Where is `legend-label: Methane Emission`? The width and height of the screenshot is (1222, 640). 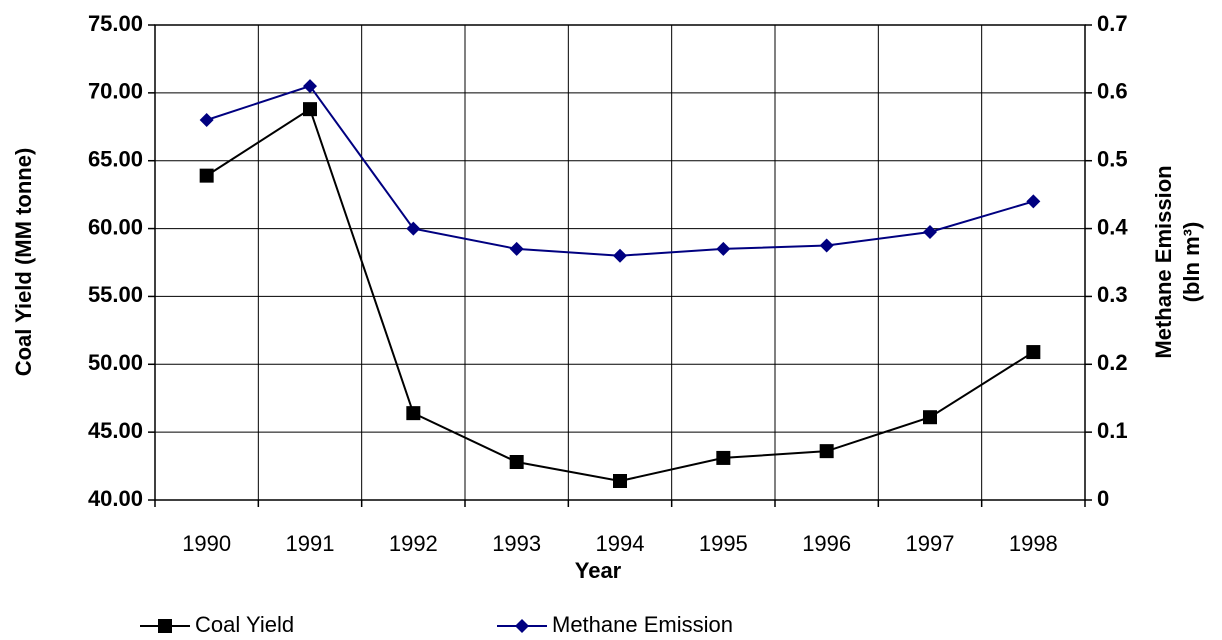
legend-label: Methane Emission is located at coordinates (642, 624).